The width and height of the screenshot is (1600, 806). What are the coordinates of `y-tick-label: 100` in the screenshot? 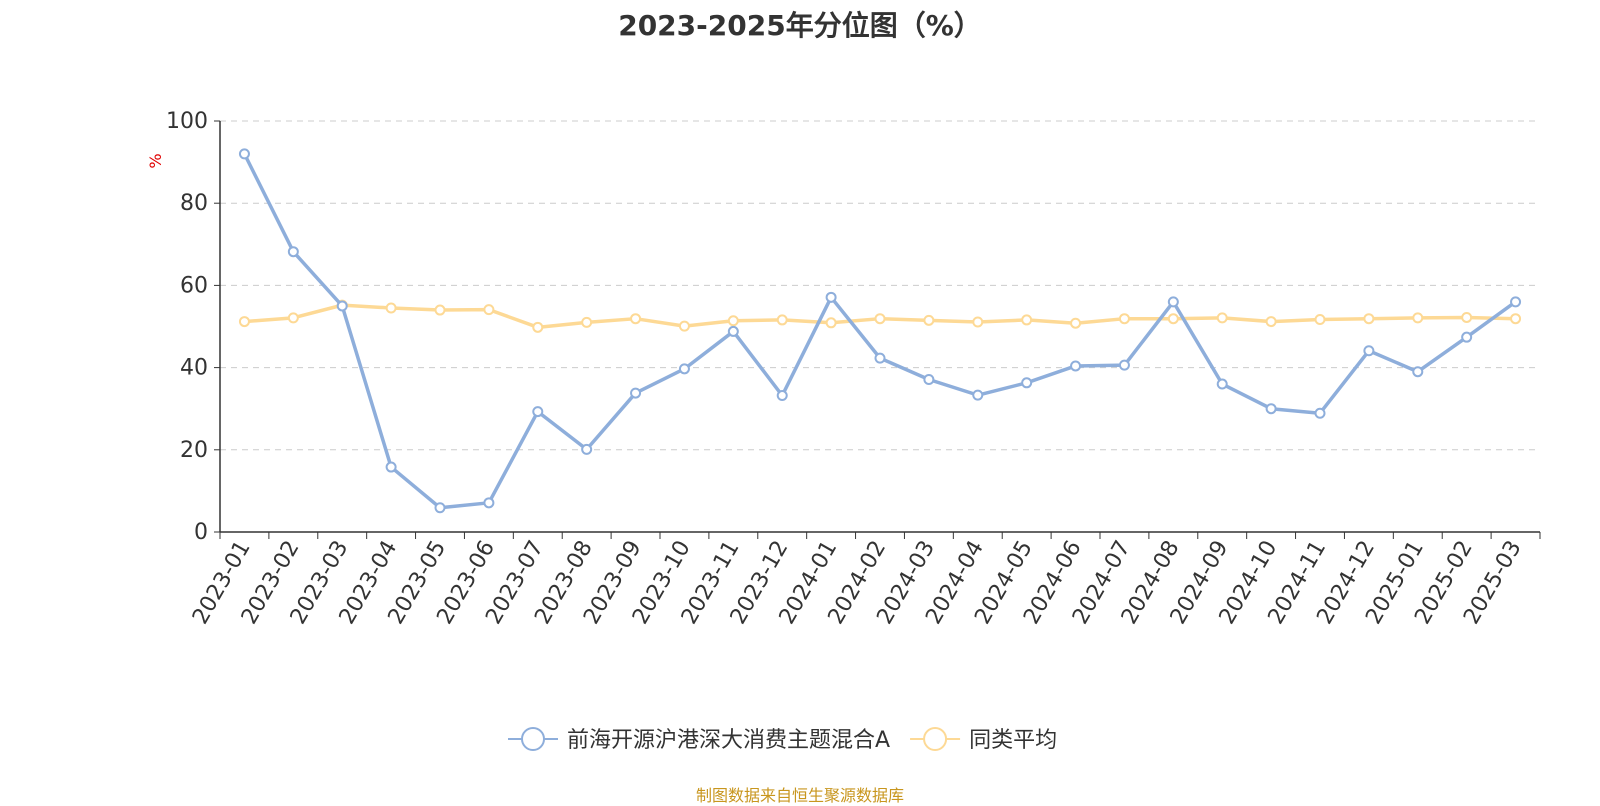 It's located at (187, 121).